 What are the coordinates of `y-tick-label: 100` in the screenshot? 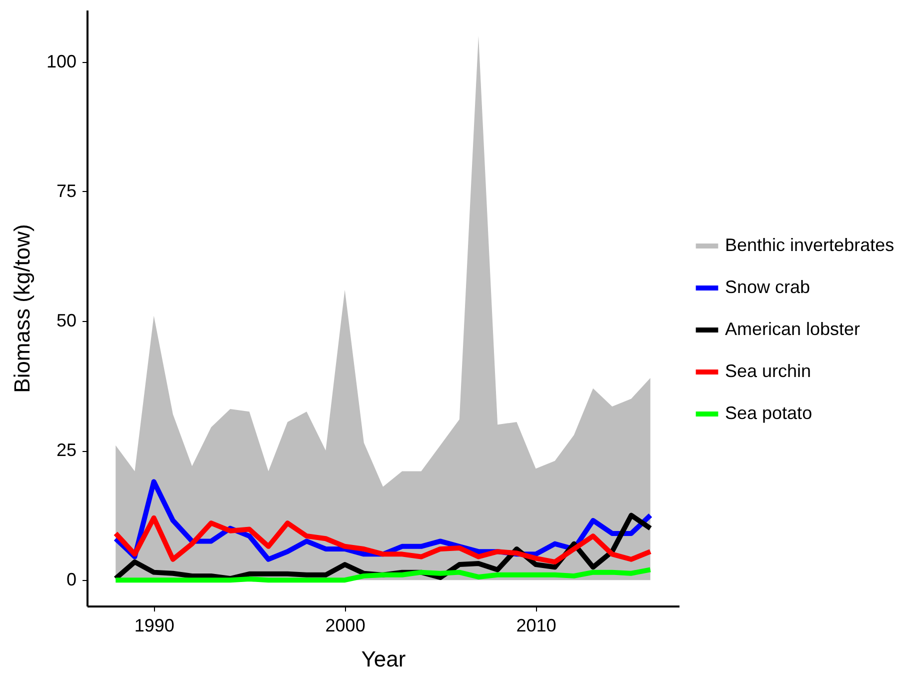 It's located at (61, 61).